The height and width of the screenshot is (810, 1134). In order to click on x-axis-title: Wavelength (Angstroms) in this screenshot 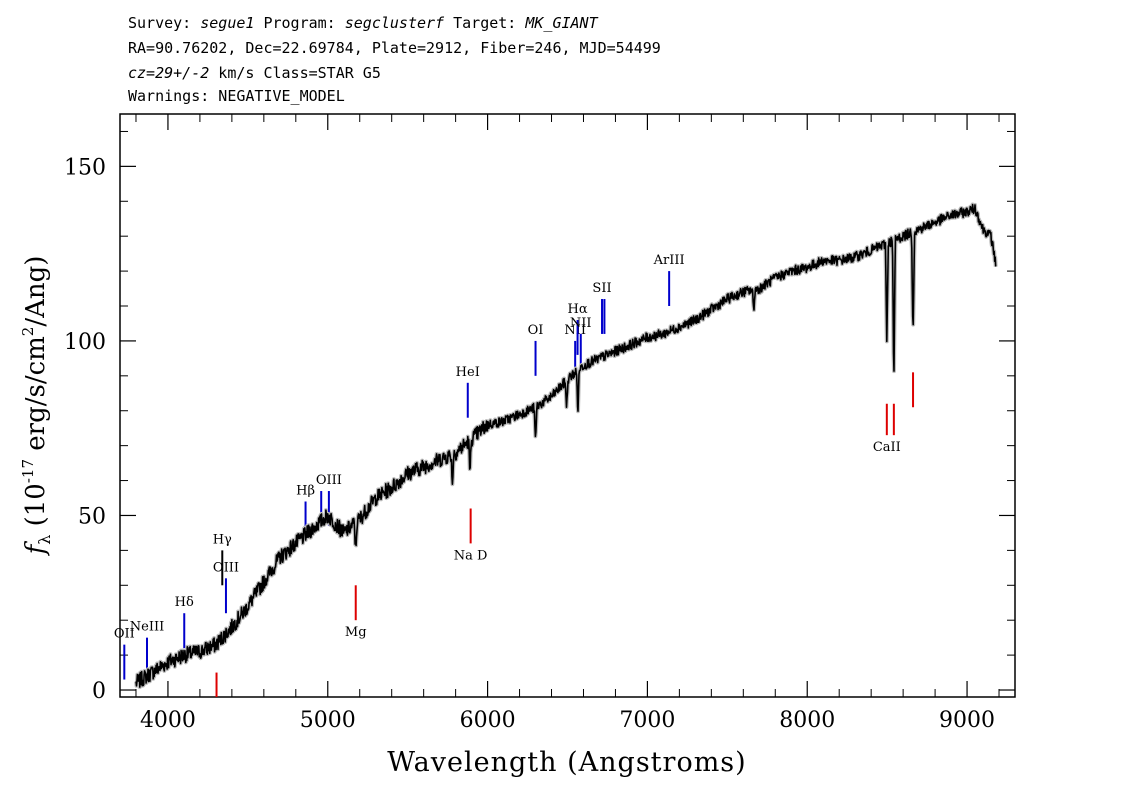, I will do `click(566, 762)`.